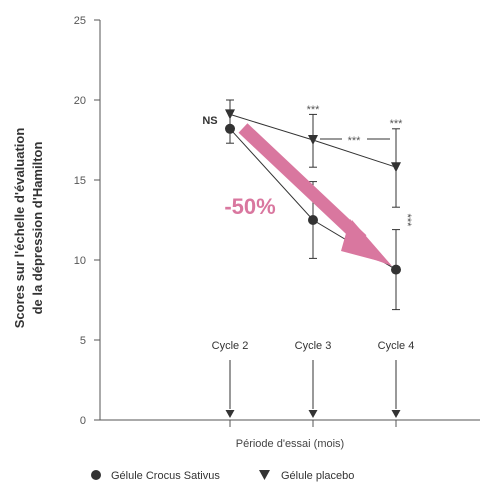 The width and height of the screenshot is (500, 500). I want to click on y-tick-label: 25, so click(80, 21).